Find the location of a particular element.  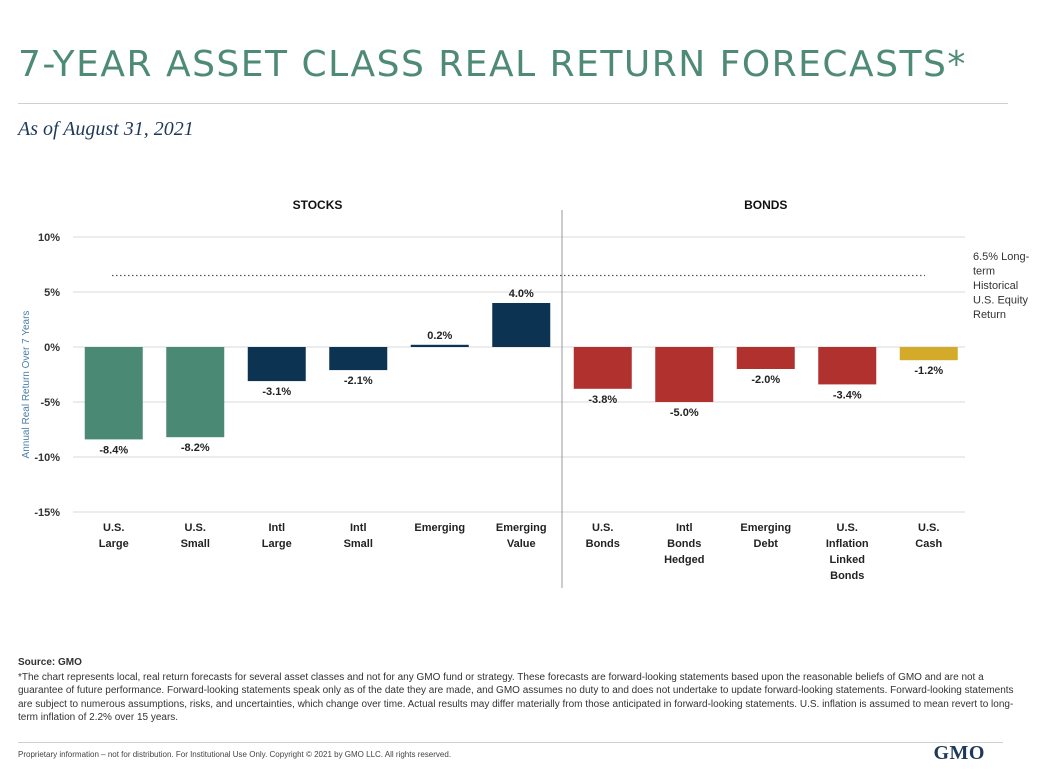

bar-value-label: -3.8% is located at coordinates (602, 400).